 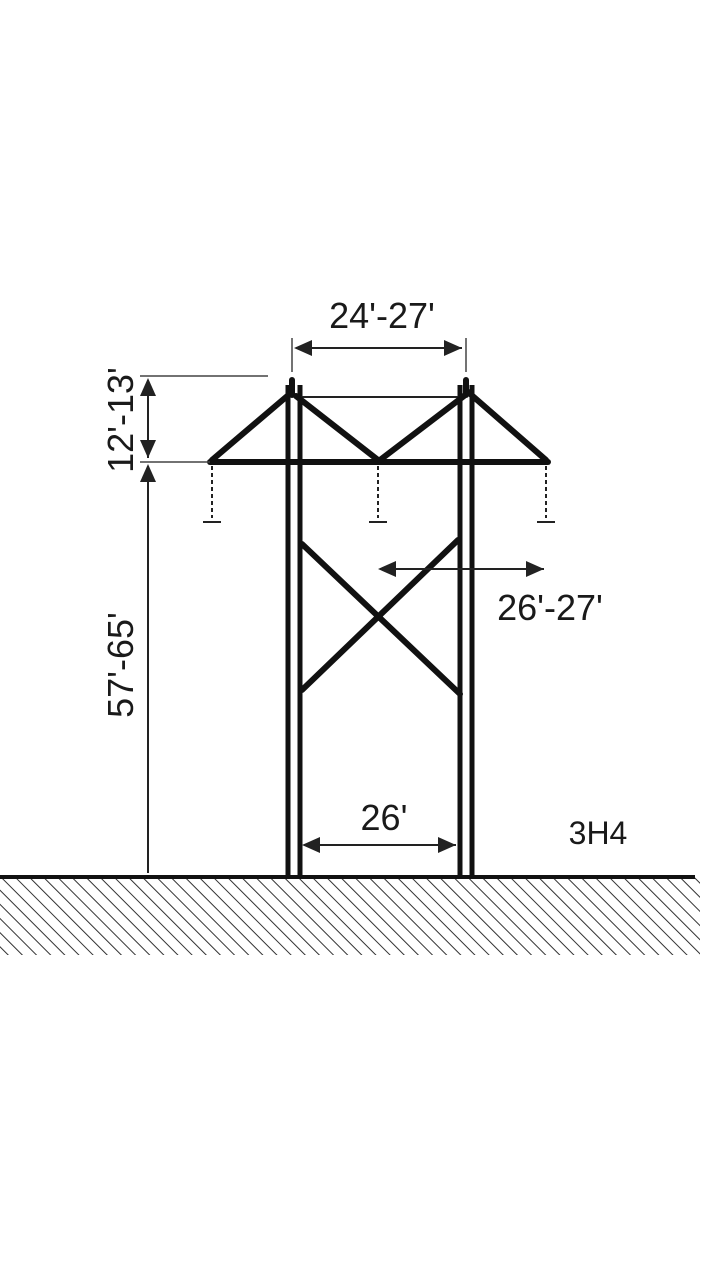 What do you see at coordinates (184, 420) in the screenshot?
I see `dimension-top-height: 12'-13'` at bounding box center [184, 420].